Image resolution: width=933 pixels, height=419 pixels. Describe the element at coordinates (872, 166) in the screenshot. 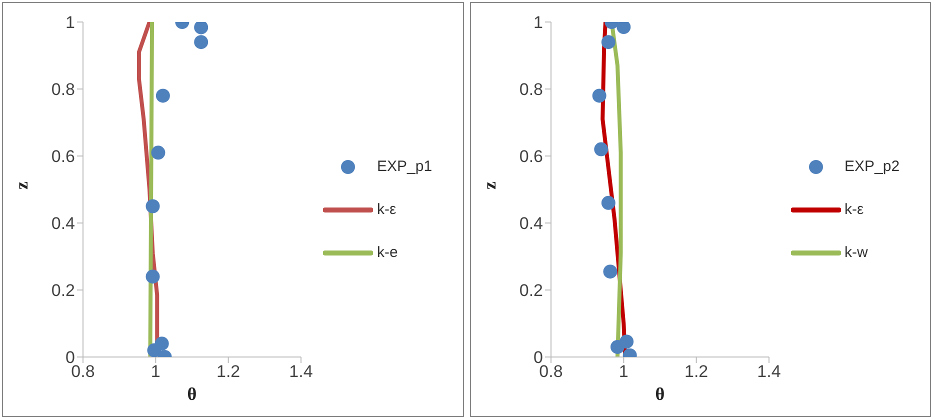

I see `legend-label: EXP_p2` at that location.